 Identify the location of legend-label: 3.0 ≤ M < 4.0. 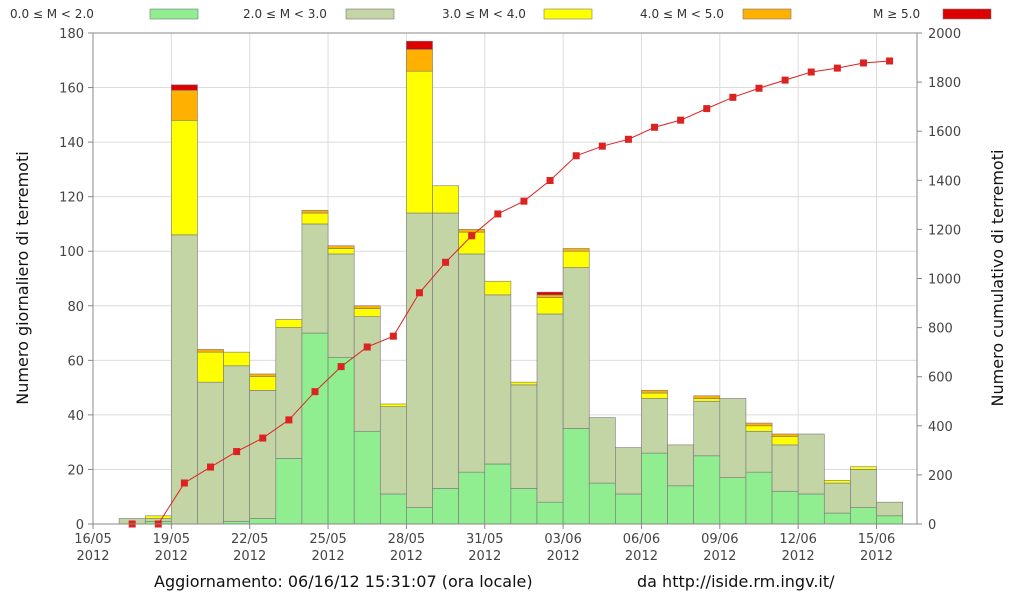
(484, 14).